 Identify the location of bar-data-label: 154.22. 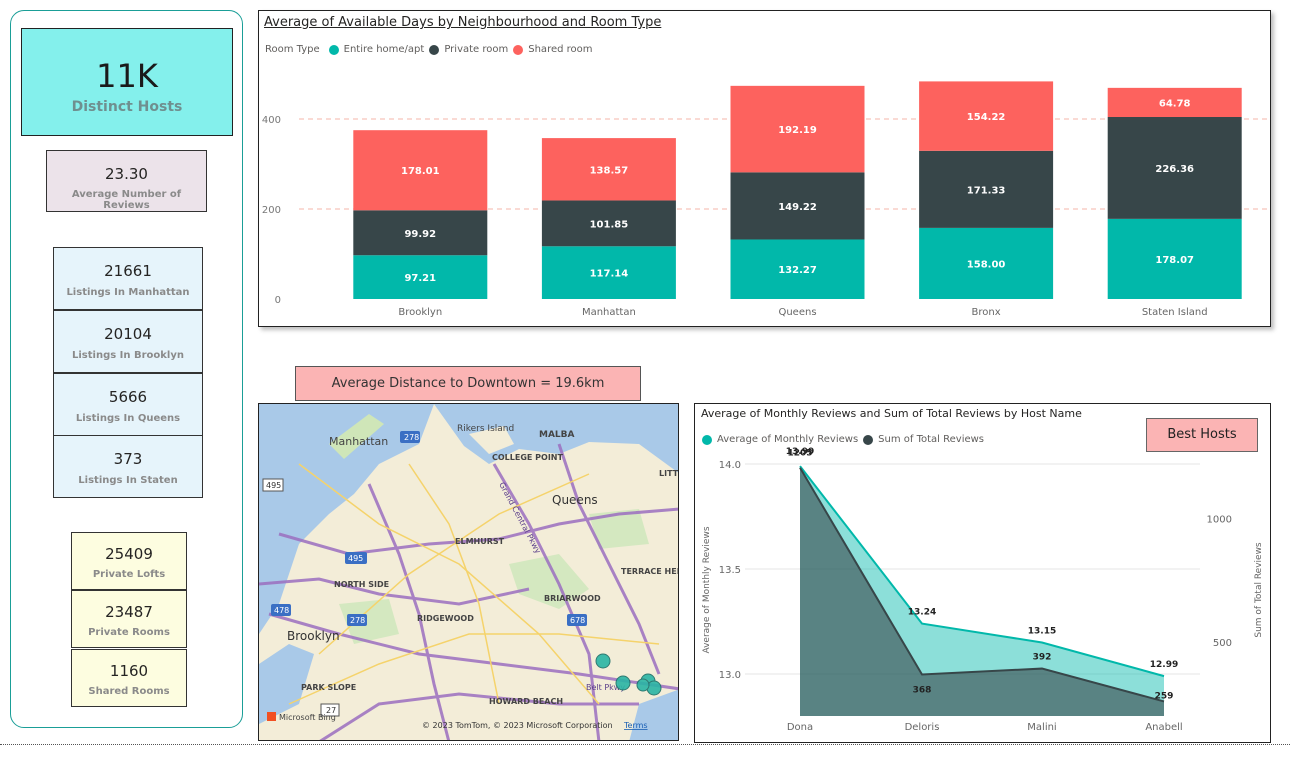
(986, 117).